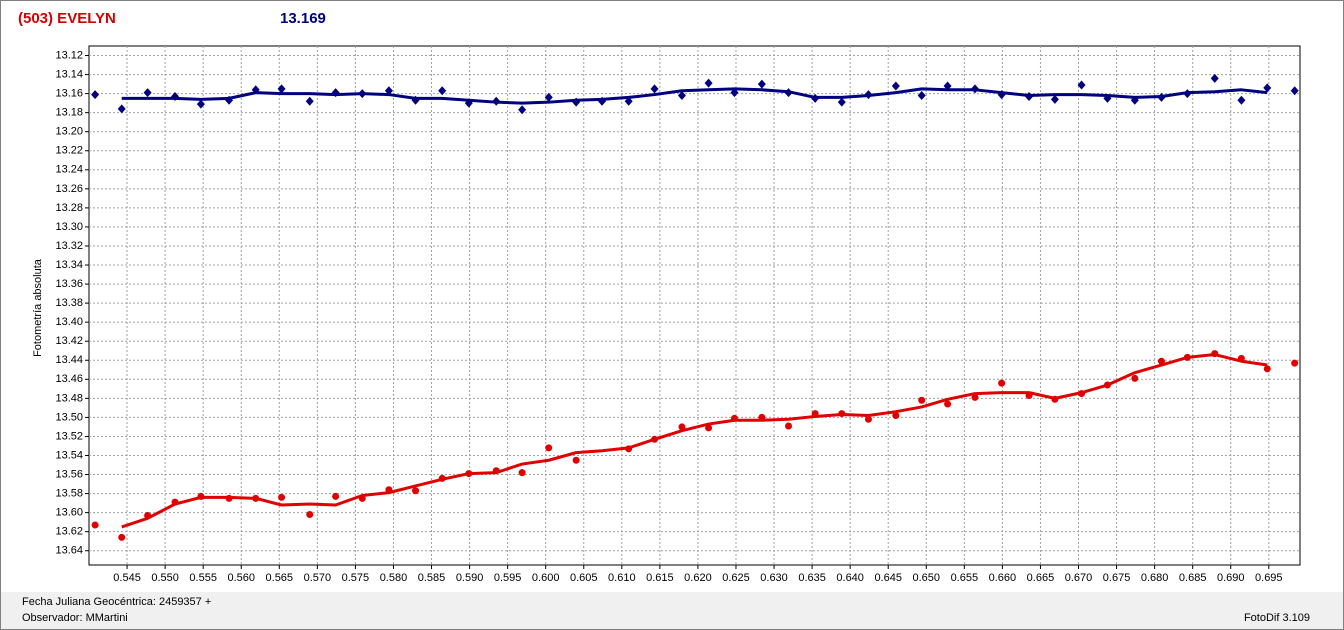  Describe the element at coordinates (116, 602) in the screenshot. I see `footer-date: Fecha Juliana Geocéntrica: 2459357 +` at that location.